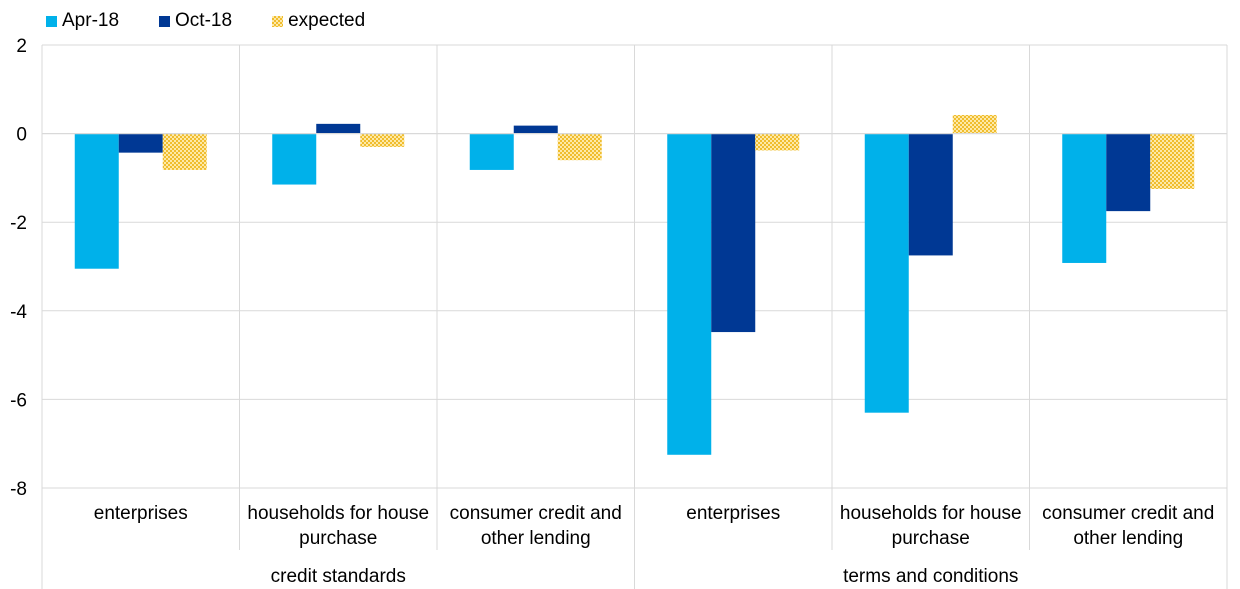 The image size is (1240, 589). What do you see at coordinates (21, 135) in the screenshot?
I see `y-tick-label: 0` at bounding box center [21, 135].